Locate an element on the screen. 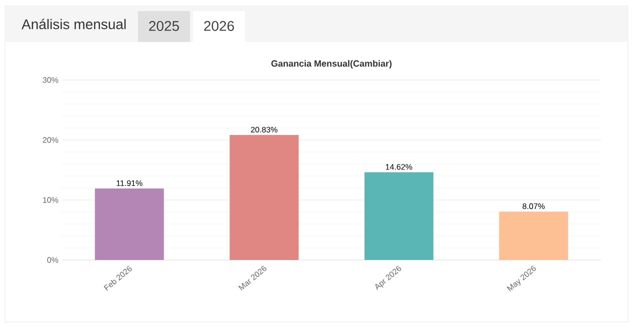 The image size is (633, 326). y-tick-label: 20% is located at coordinates (50, 140).